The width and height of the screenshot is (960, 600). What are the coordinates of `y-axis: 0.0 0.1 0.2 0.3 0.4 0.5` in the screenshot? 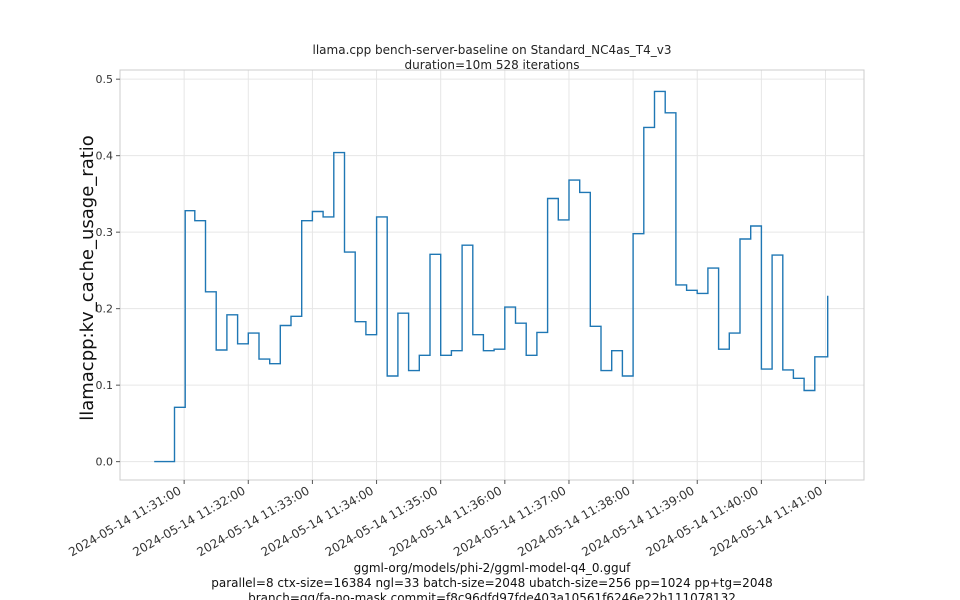 It's located at (108, 271).